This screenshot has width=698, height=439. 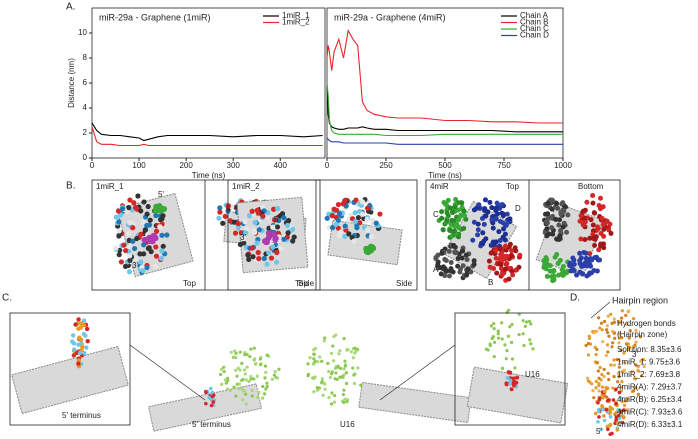 I want to click on view-name: 1miR_1, so click(x=110, y=186).